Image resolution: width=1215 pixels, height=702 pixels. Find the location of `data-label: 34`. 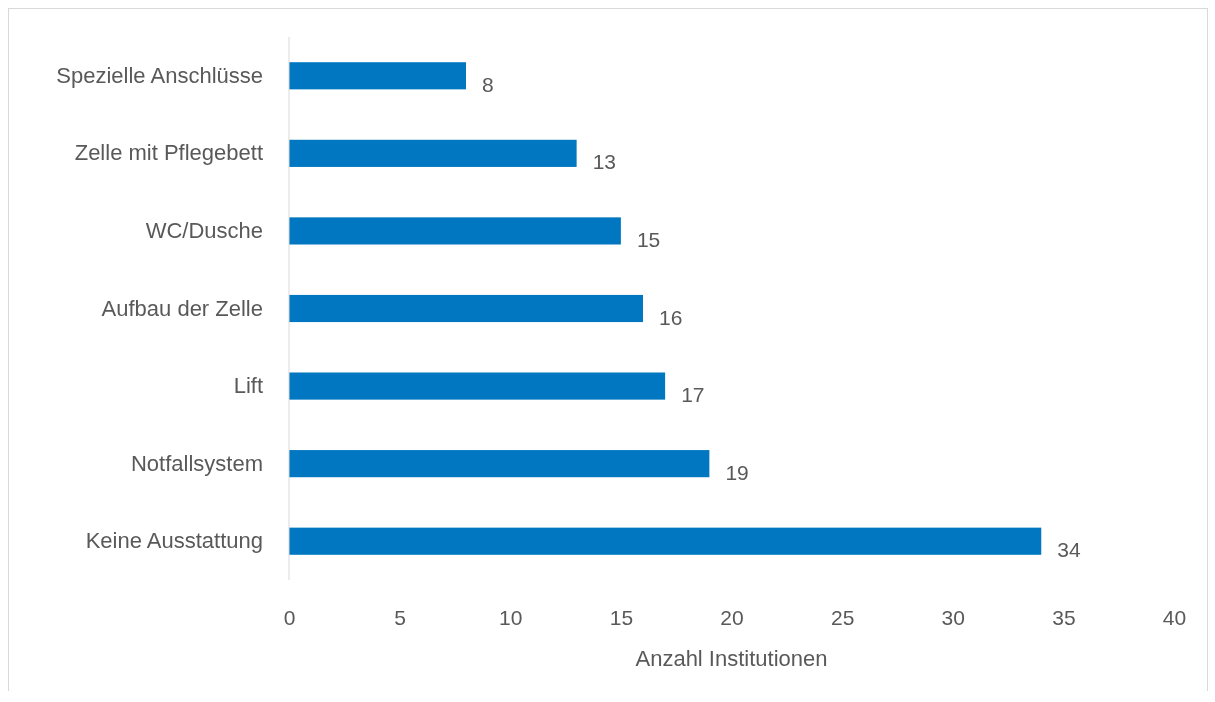

data-label: 34 is located at coordinates (1069, 550).